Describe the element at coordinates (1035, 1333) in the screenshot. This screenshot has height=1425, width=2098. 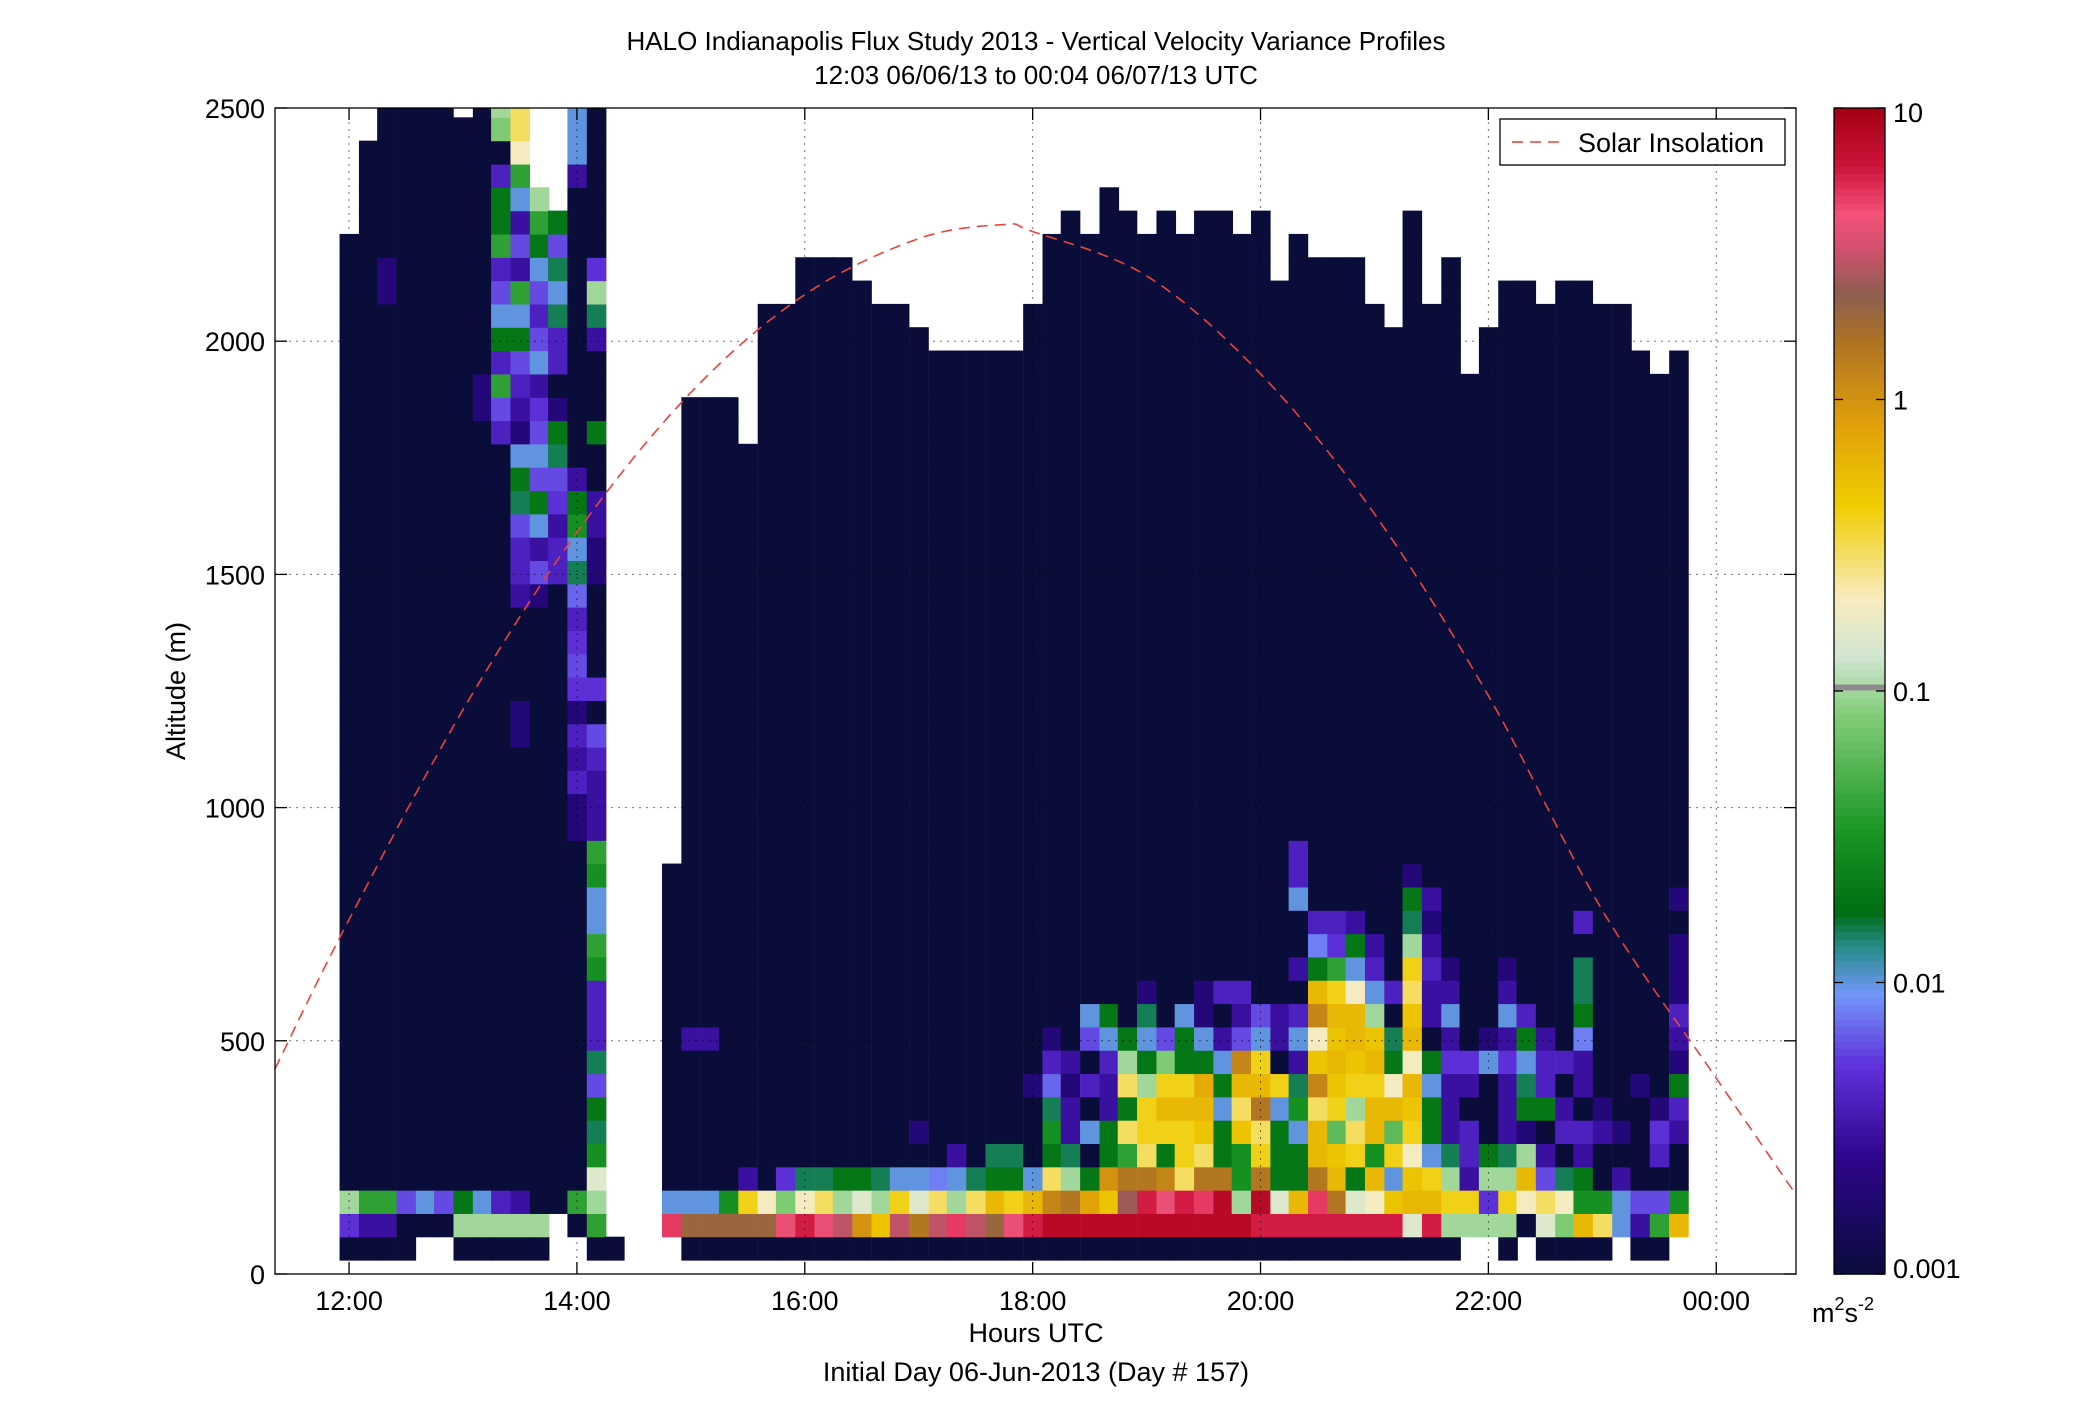
I see `x-axis-label: Hours UTC` at that location.